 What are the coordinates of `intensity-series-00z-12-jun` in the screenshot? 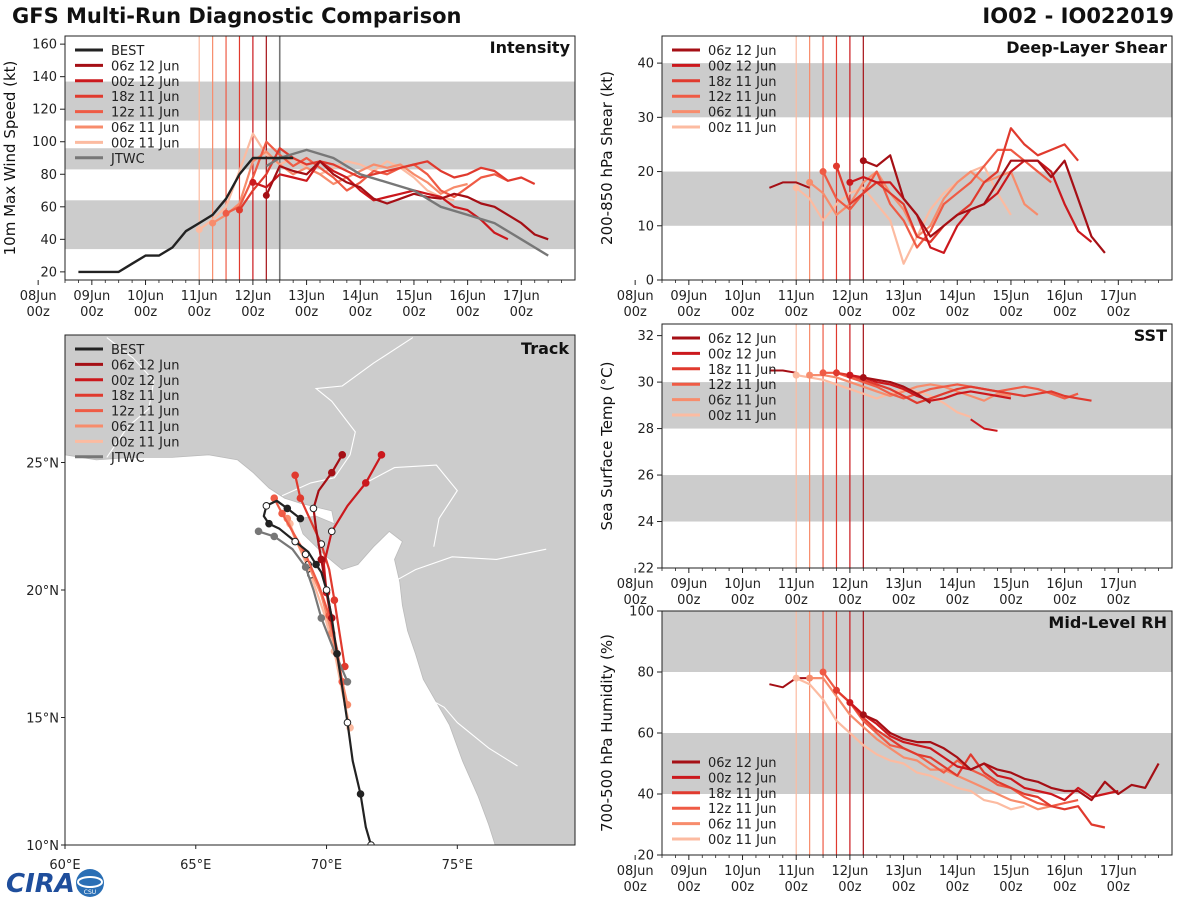 It's located at (380, 200).